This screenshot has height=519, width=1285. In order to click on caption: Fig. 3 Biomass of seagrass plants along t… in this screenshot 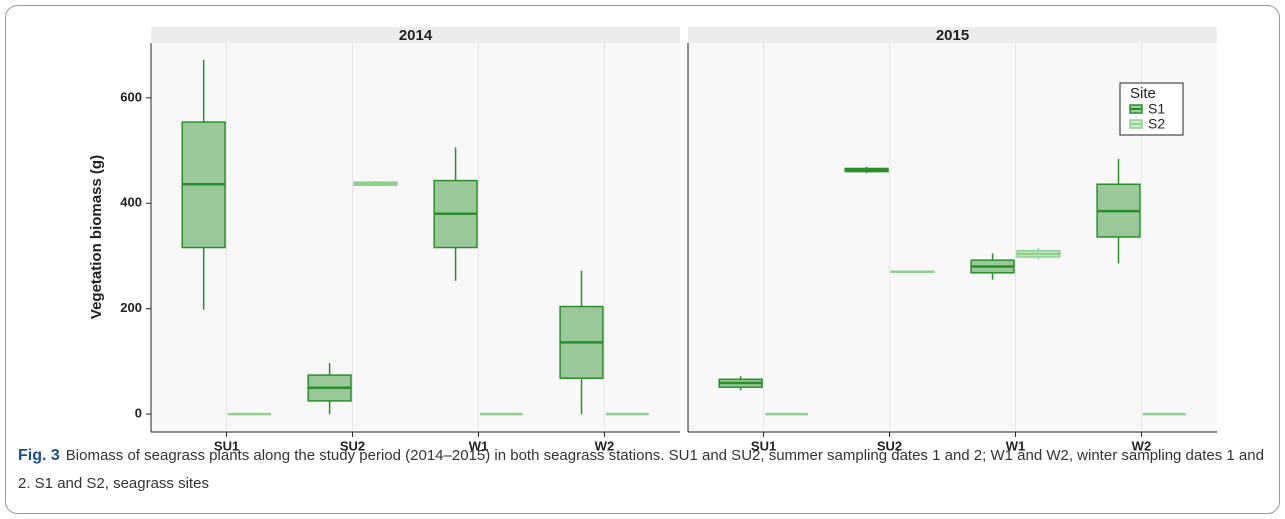, I will do `click(647, 470)`.